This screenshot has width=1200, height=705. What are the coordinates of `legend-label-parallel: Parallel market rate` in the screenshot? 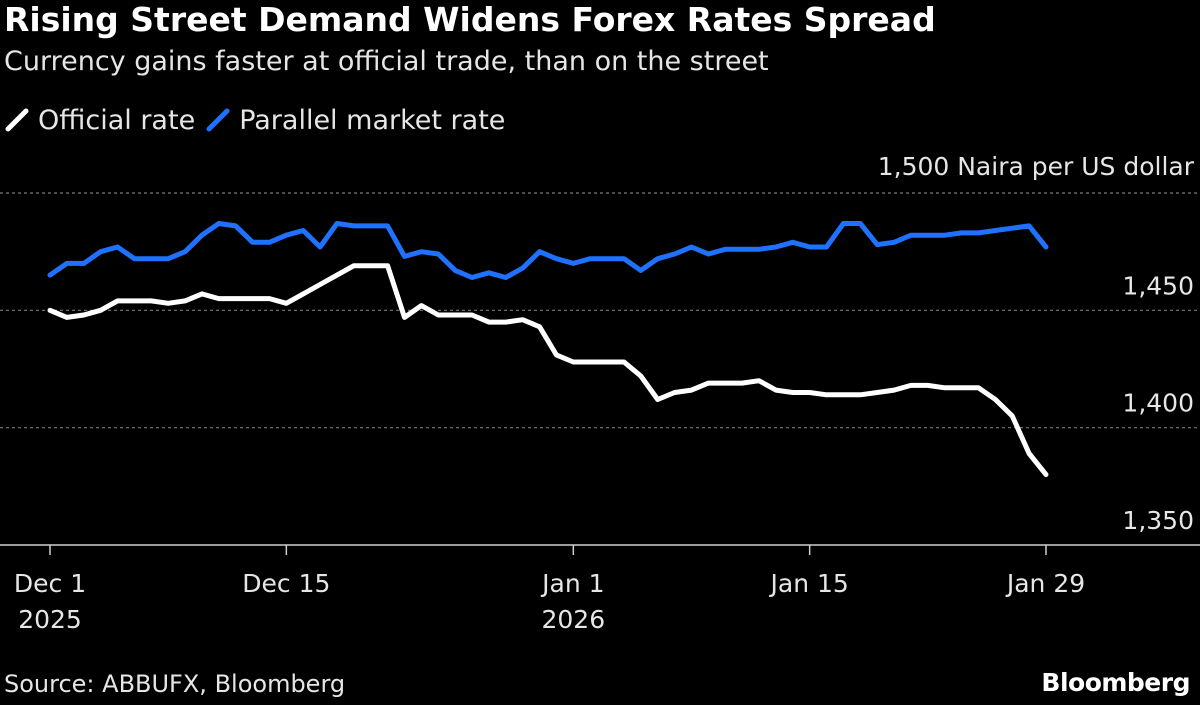 It's located at (372, 120).